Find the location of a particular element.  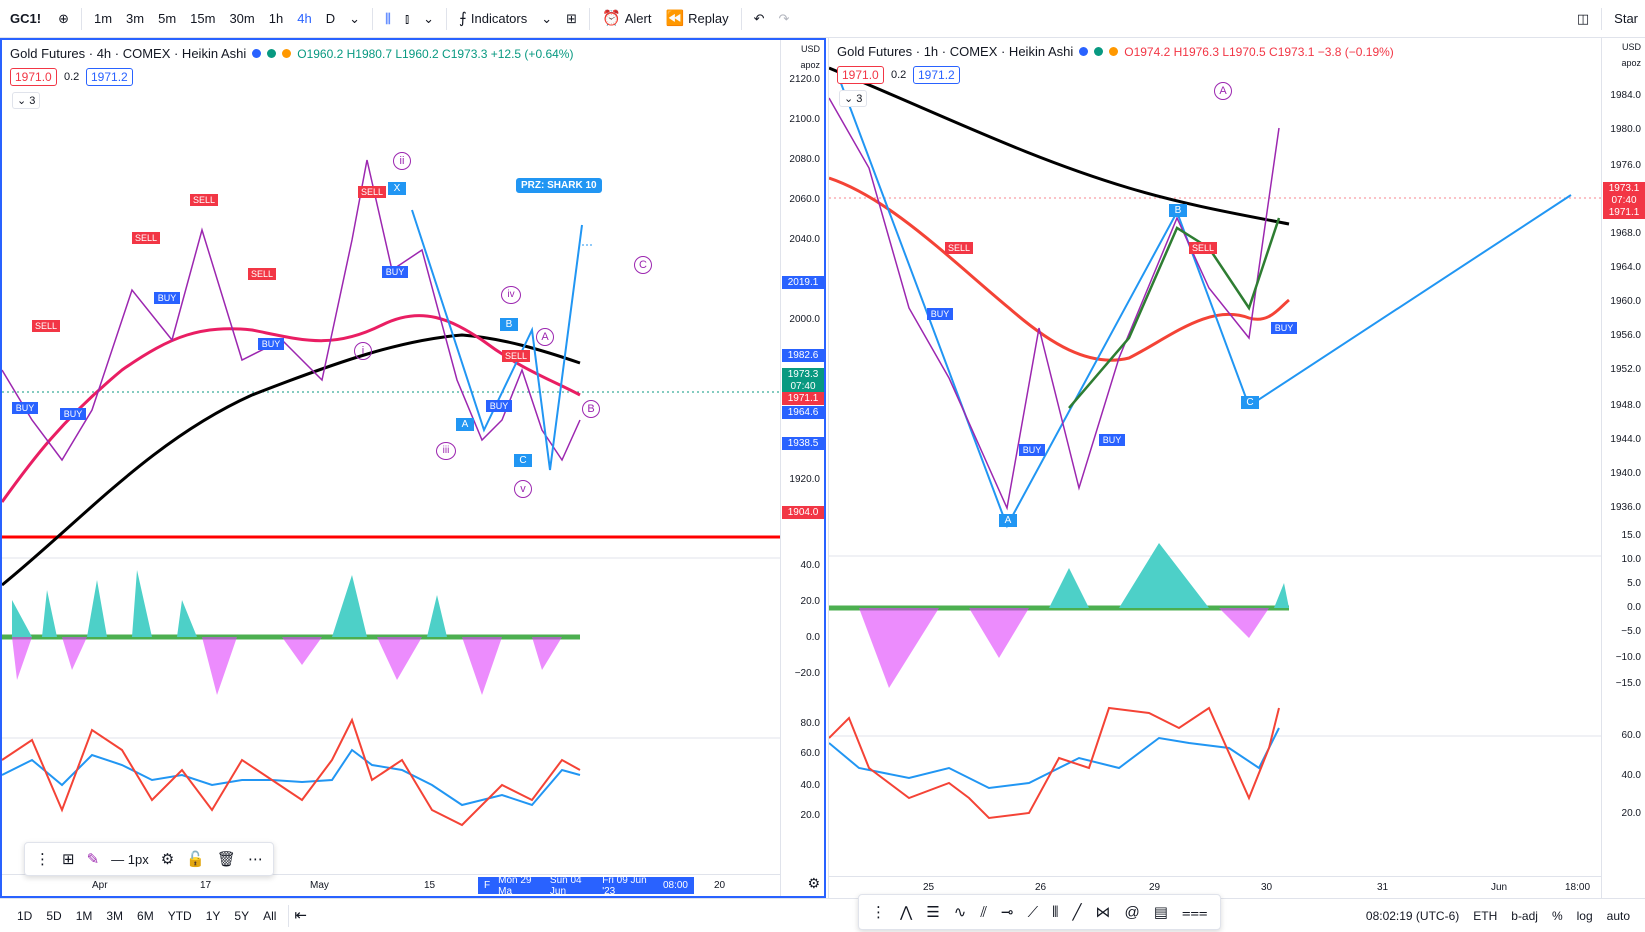

line-width-selector: — 1px is located at coordinates (130, 859).